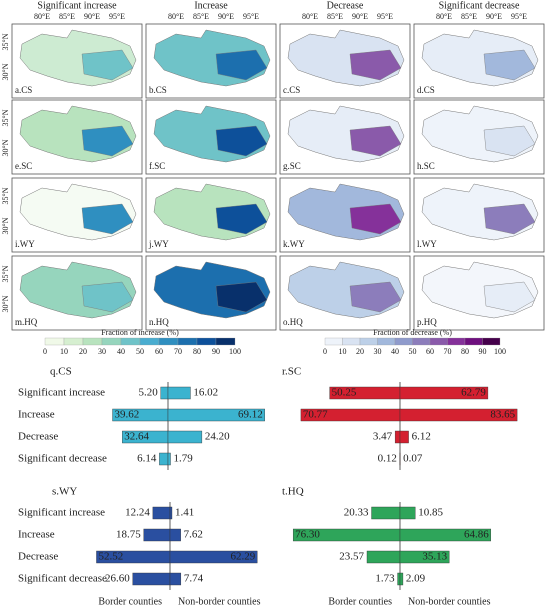 This screenshot has height=608, width=550. I want to click on legend-title: Fraction of increase (%), so click(140, 332).